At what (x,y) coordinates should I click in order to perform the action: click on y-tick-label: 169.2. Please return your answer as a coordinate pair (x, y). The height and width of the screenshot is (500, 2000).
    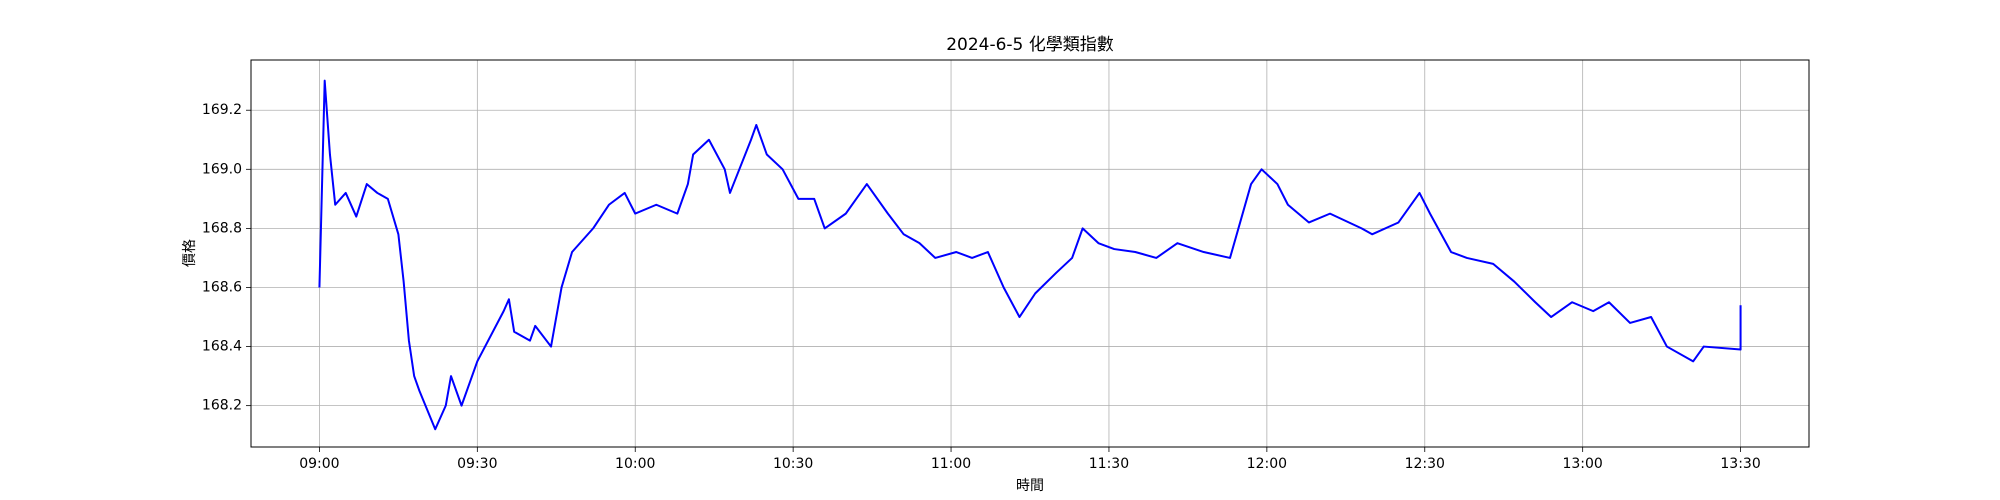
    Looking at the image, I should click on (222, 110).